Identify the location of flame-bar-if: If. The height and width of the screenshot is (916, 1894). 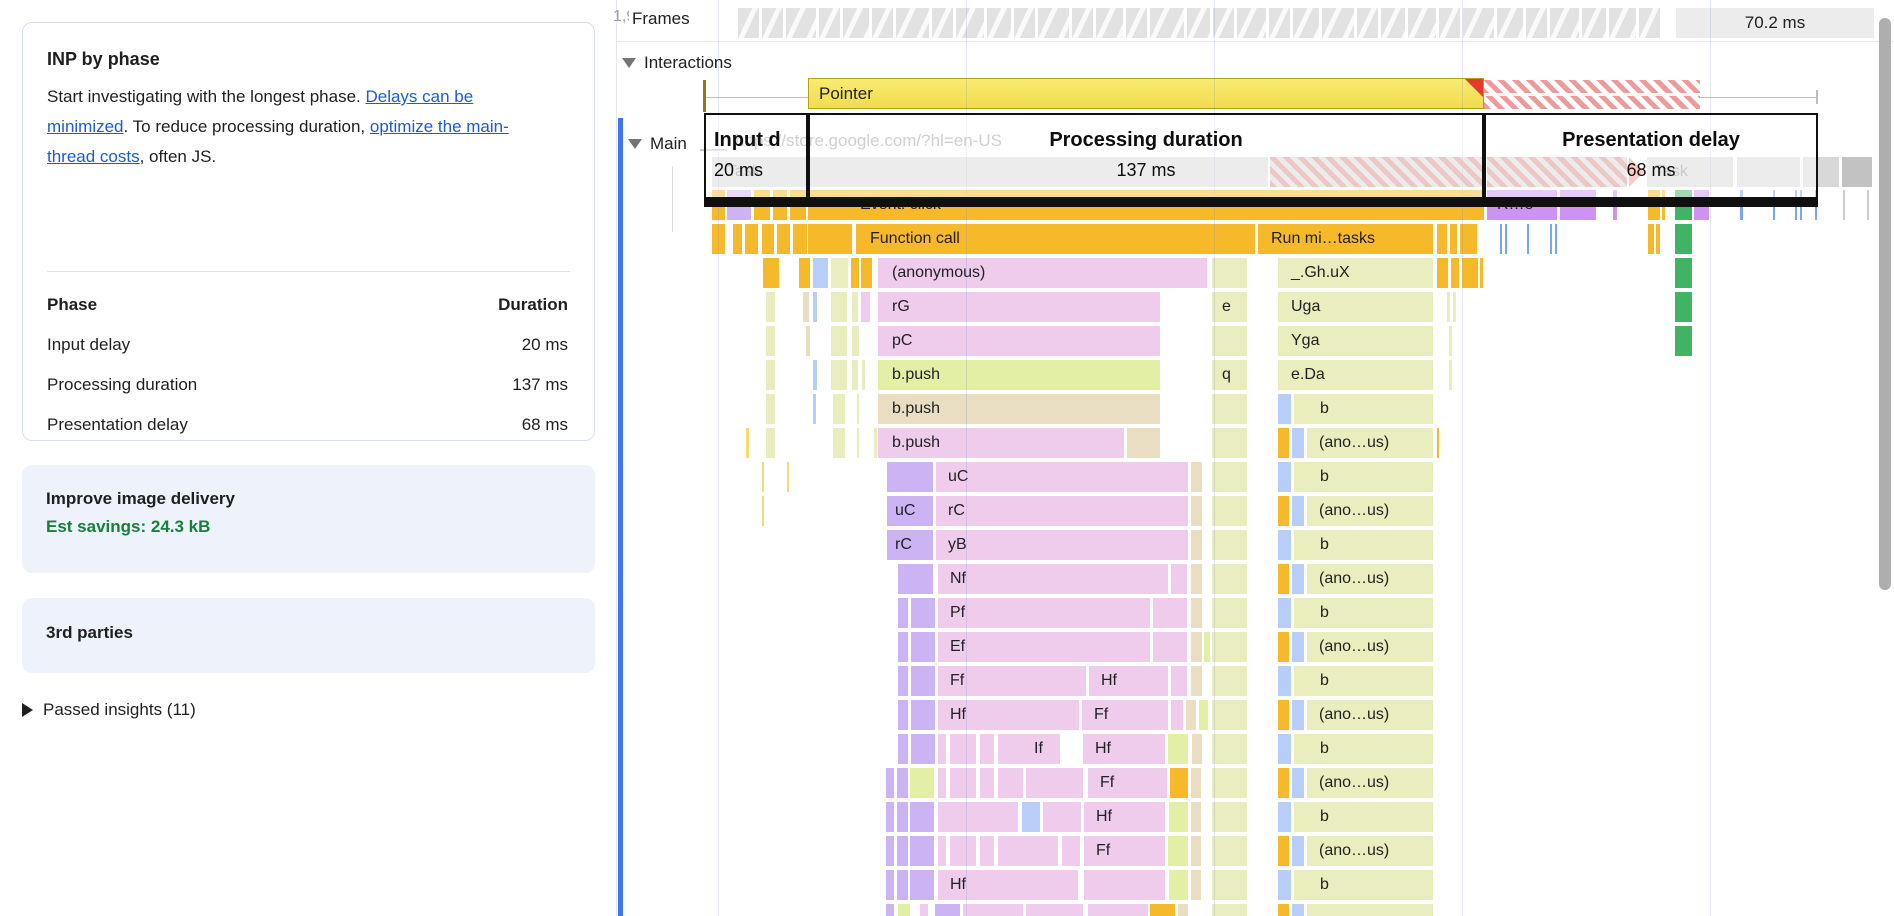
(1029, 749).